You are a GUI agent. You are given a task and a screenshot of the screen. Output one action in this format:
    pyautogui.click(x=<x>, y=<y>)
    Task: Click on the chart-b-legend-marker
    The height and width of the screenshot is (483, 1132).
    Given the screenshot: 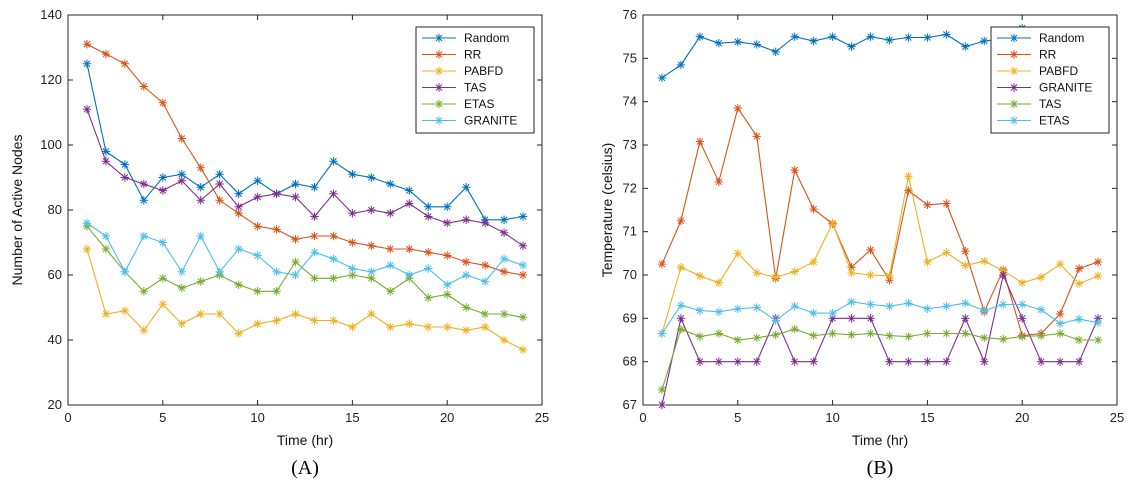 What is the action you would take?
    pyautogui.click(x=1014, y=38)
    